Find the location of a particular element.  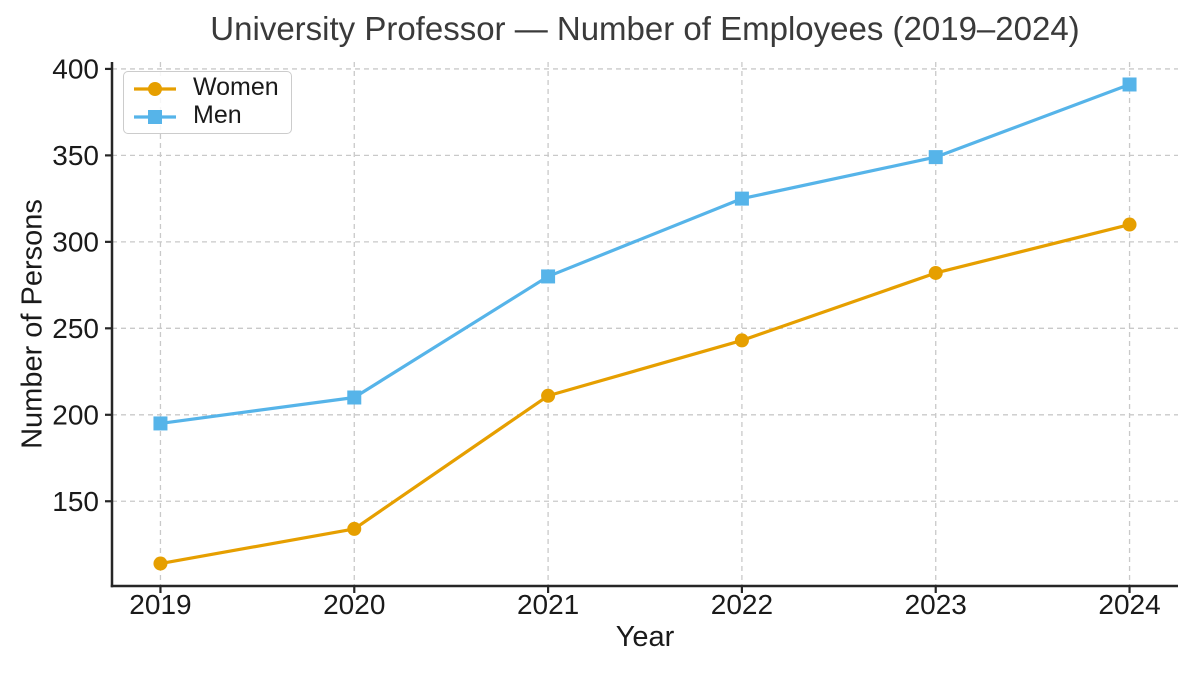

y-tick-label-250: 250 is located at coordinates (75, 328).